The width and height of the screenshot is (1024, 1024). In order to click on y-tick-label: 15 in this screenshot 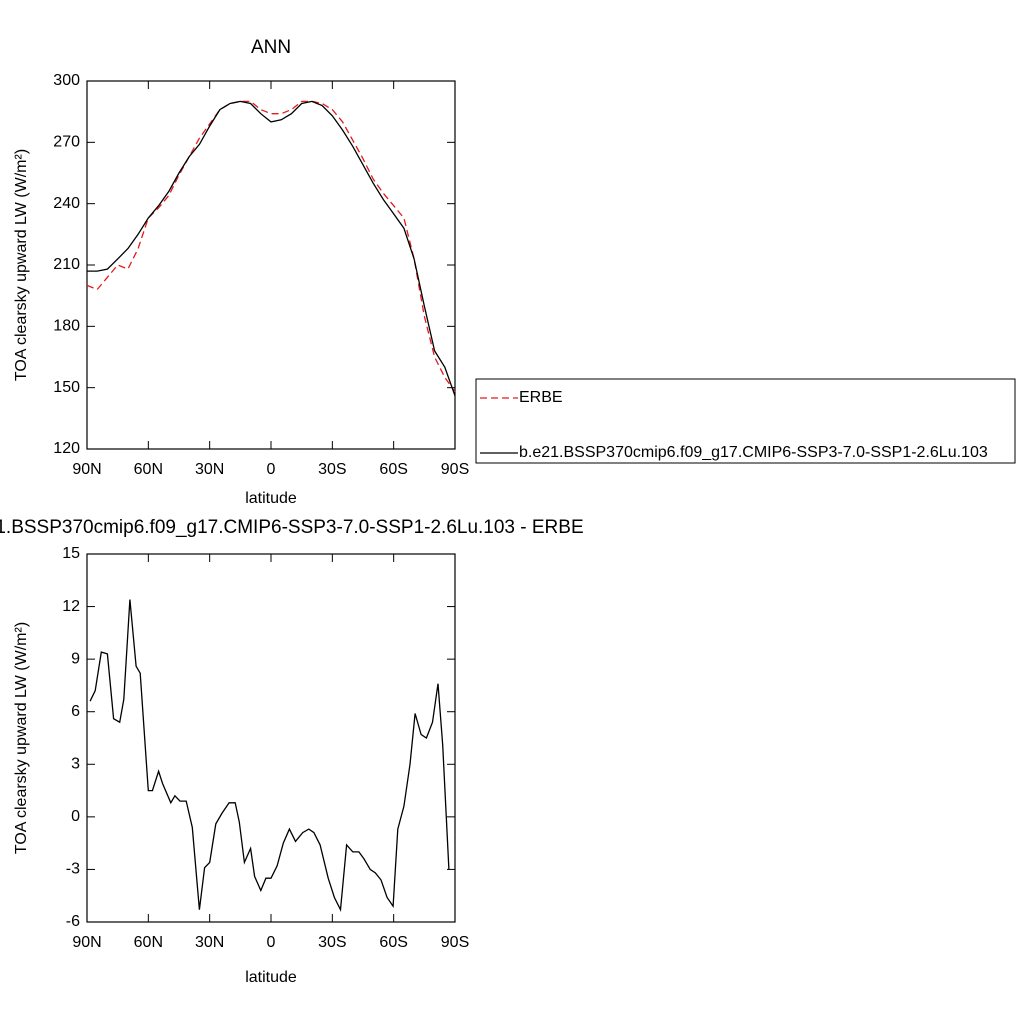, I will do `click(71, 553)`.